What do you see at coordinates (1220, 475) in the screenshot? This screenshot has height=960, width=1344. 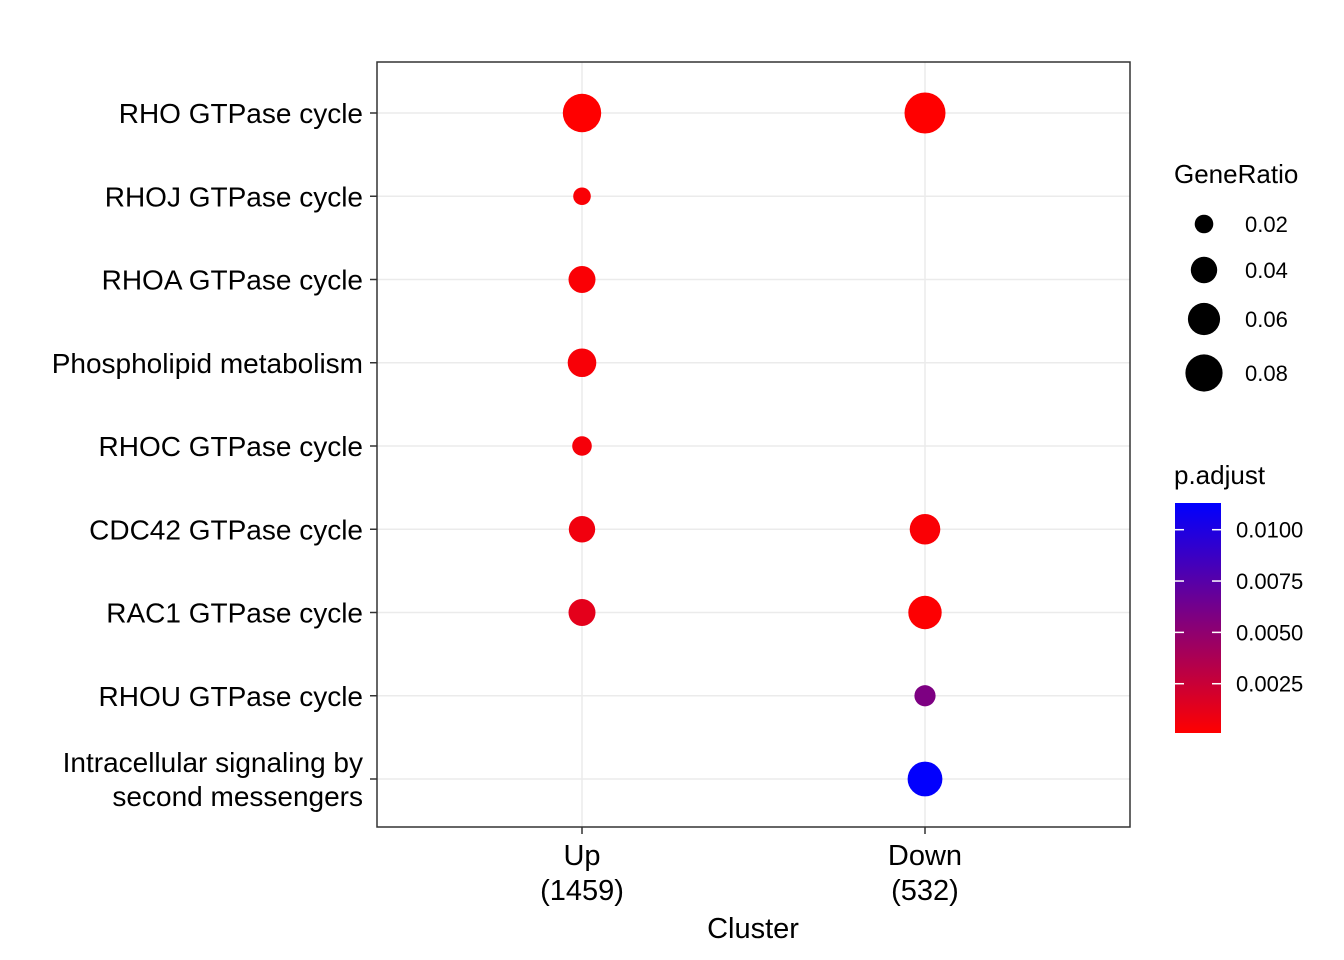 I see `color-legend-title: p.adjust` at bounding box center [1220, 475].